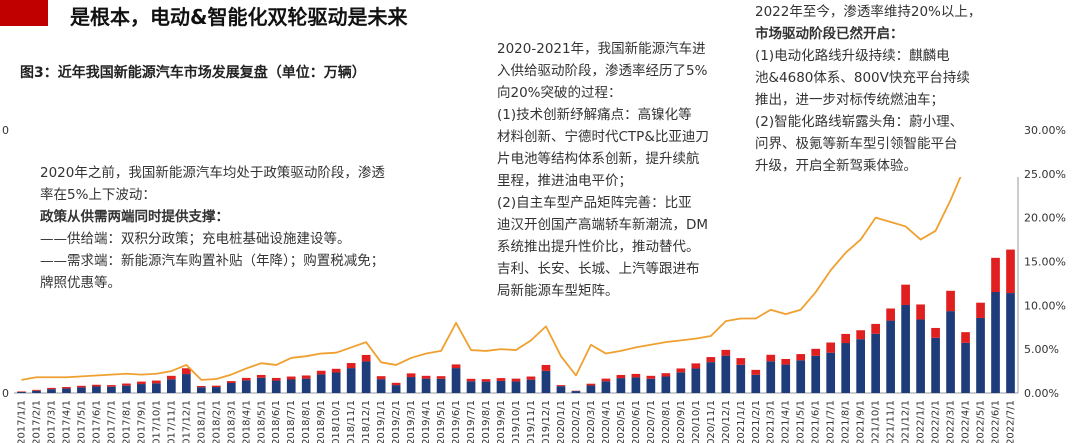 This screenshot has height=443, width=1078. What do you see at coordinates (594, 115) in the screenshot?
I see `note-line: (1)技术创新纾解痛点：高镍化等` at bounding box center [594, 115].